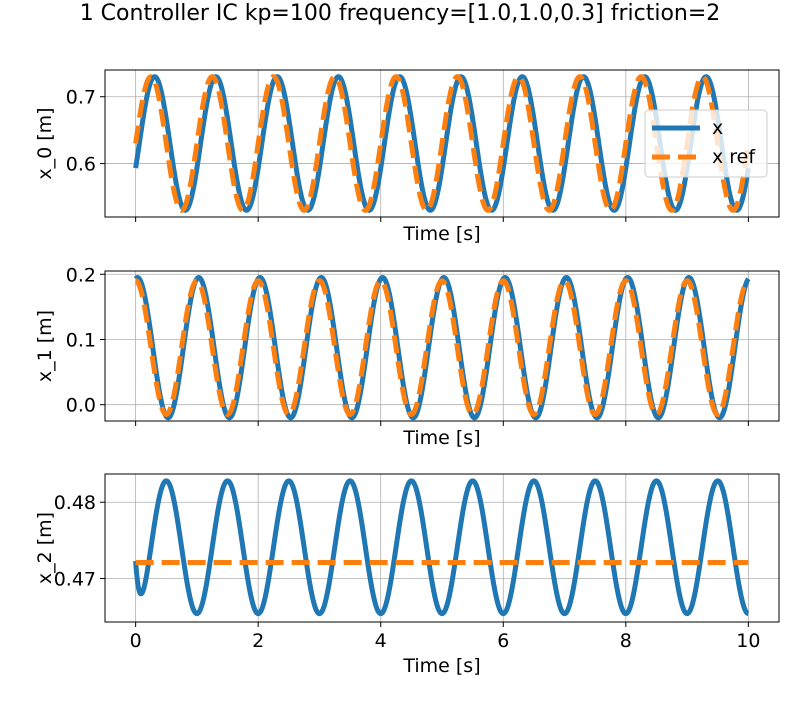  I want to click on y-tick-label: 0.48, so click(75, 503).